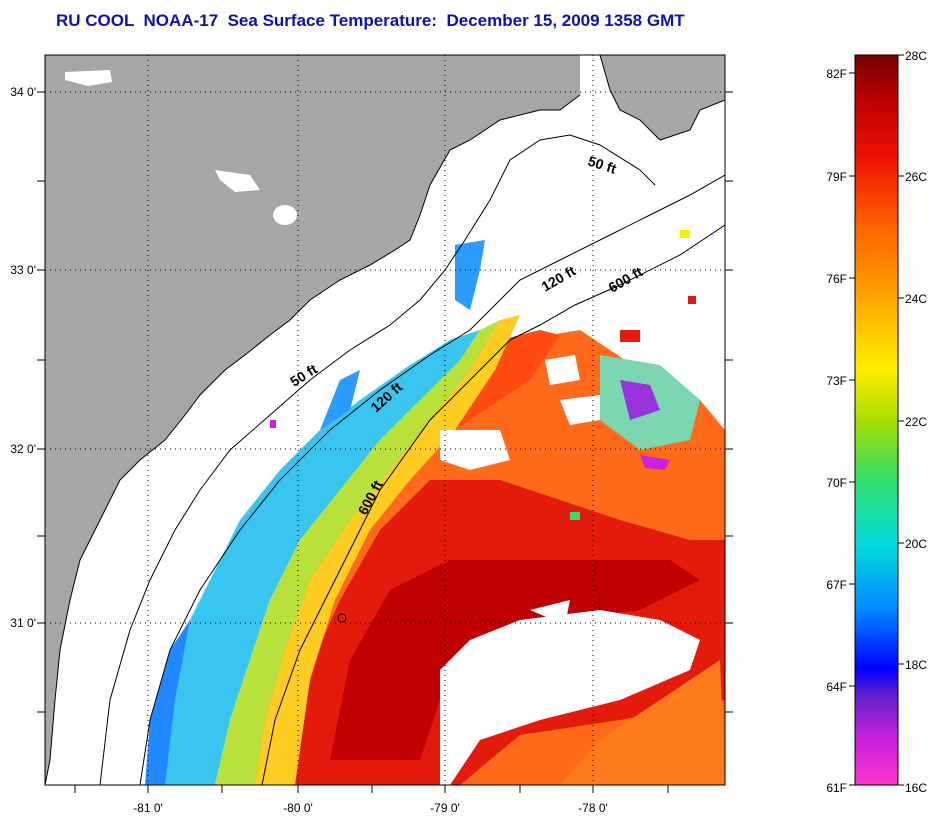 The image size is (936, 817). What do you see at coordinates (445, 808) in the screenshot?
I see `lon-label: -79 0'` at bounding box center [445, 808].